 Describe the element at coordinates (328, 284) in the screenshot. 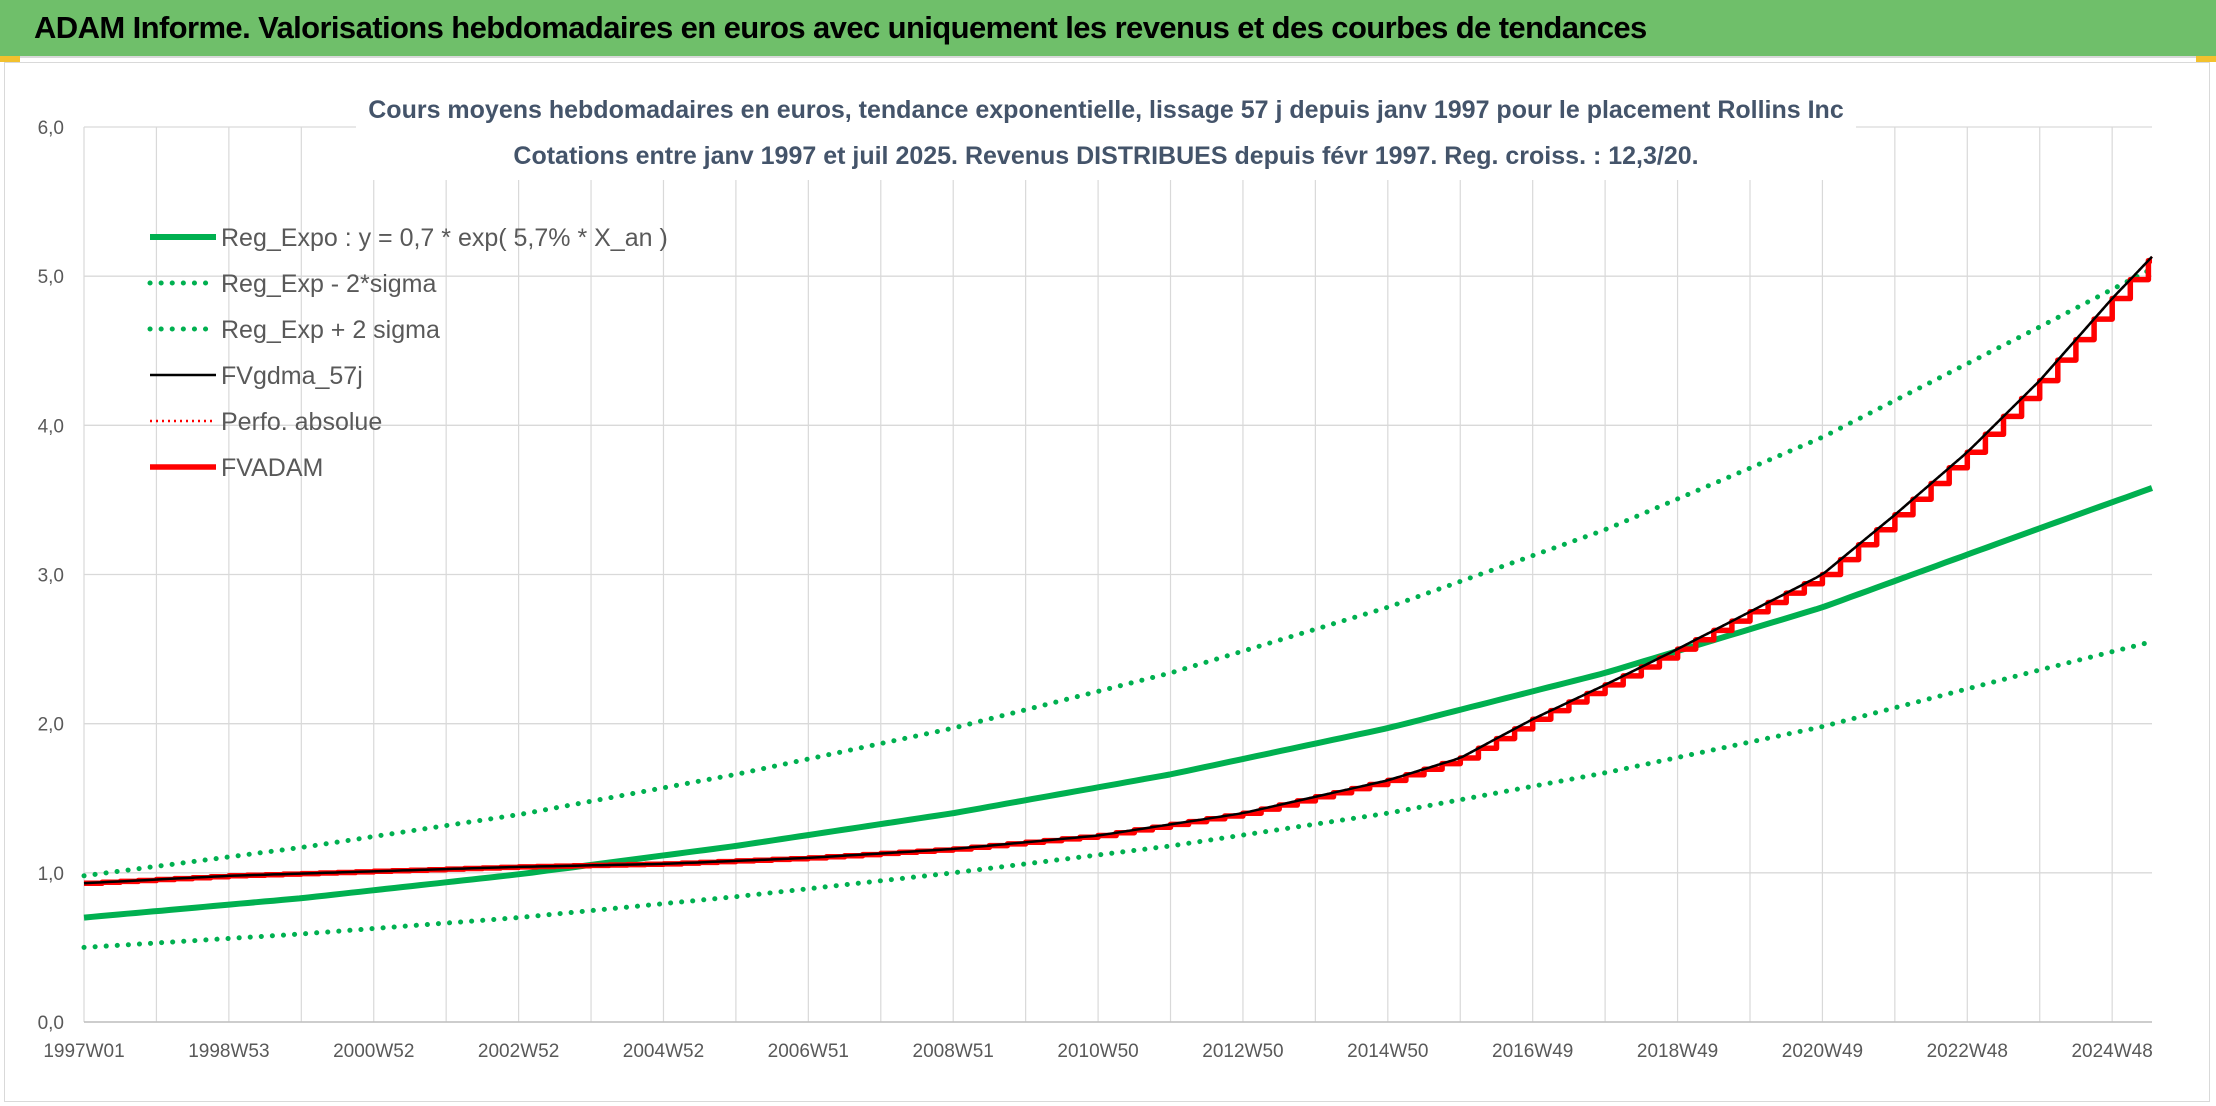

I see `legend-label: Reg_Exp - 2*sigma` at that location.